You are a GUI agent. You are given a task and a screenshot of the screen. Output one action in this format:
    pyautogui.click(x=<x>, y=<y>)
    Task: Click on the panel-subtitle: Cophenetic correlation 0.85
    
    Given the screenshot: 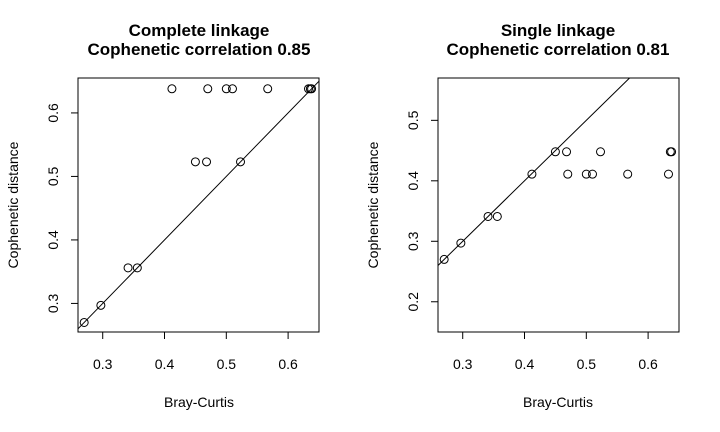 What is the action you would take?
    pyautogui.click(x=199, y=49)
    